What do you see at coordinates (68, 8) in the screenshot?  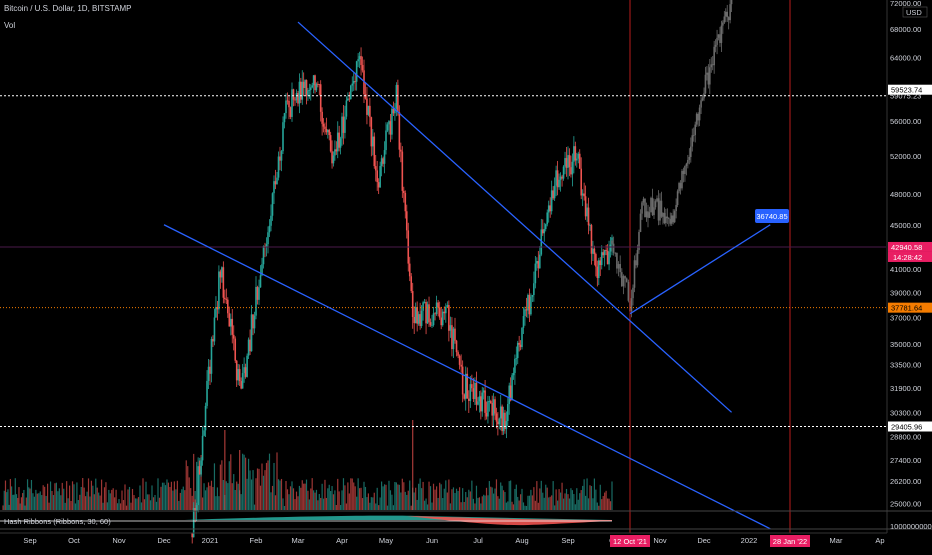 I see `symbol-title: Bitcoin / U.S. Dollar, 1D, BITSTAMP` at bounding box center [68, 8].